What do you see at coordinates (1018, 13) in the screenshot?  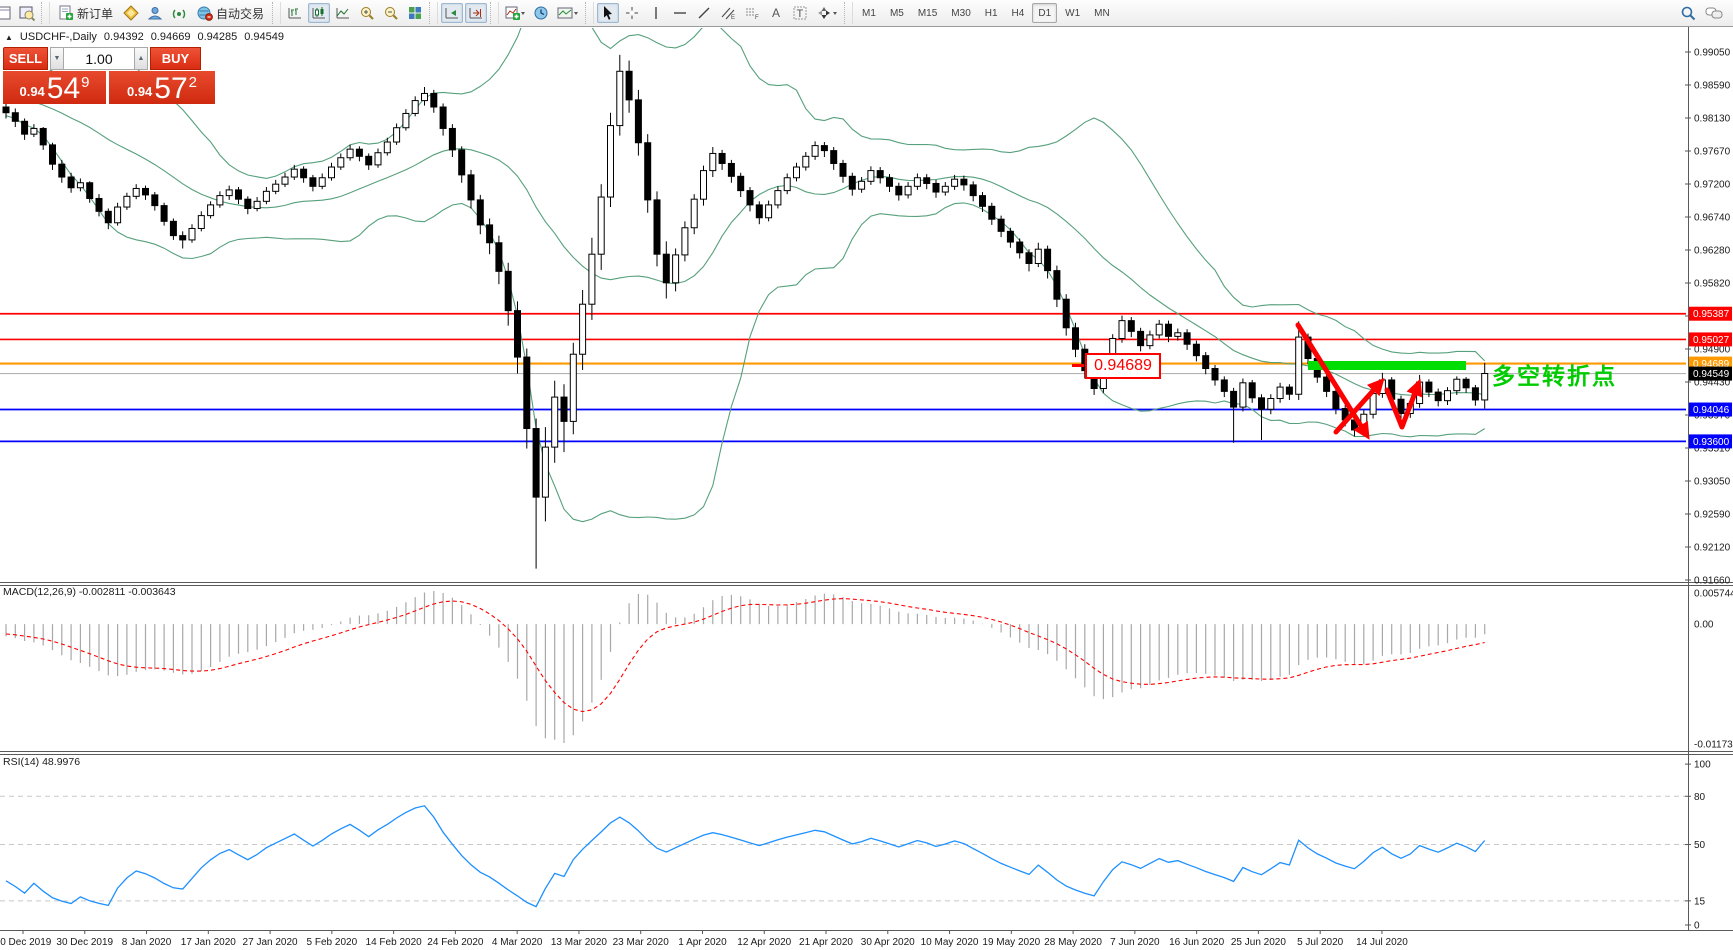 I see `timeframe-h4-button: H4` at bounding box center [1018, 13].